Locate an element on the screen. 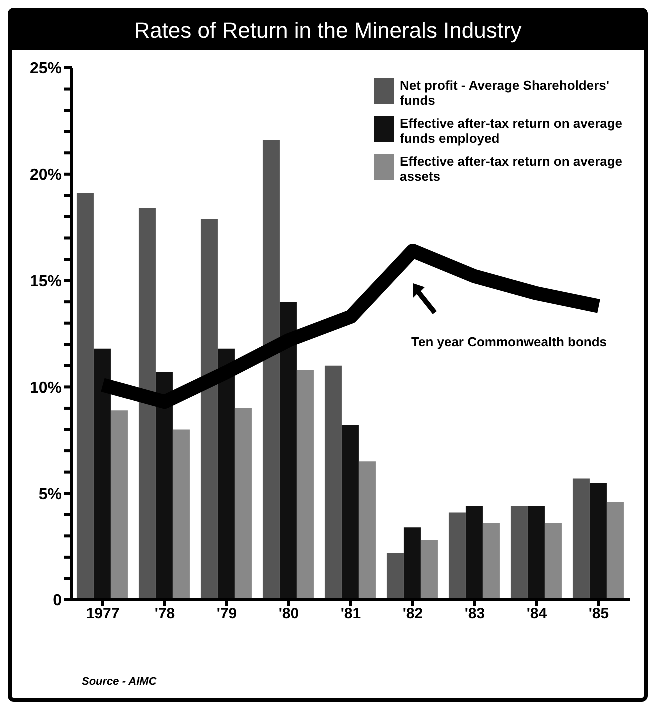 The height and width of the screenshot is (714, 660). y-tick-label: 10% is located at coordinates (46, 388).